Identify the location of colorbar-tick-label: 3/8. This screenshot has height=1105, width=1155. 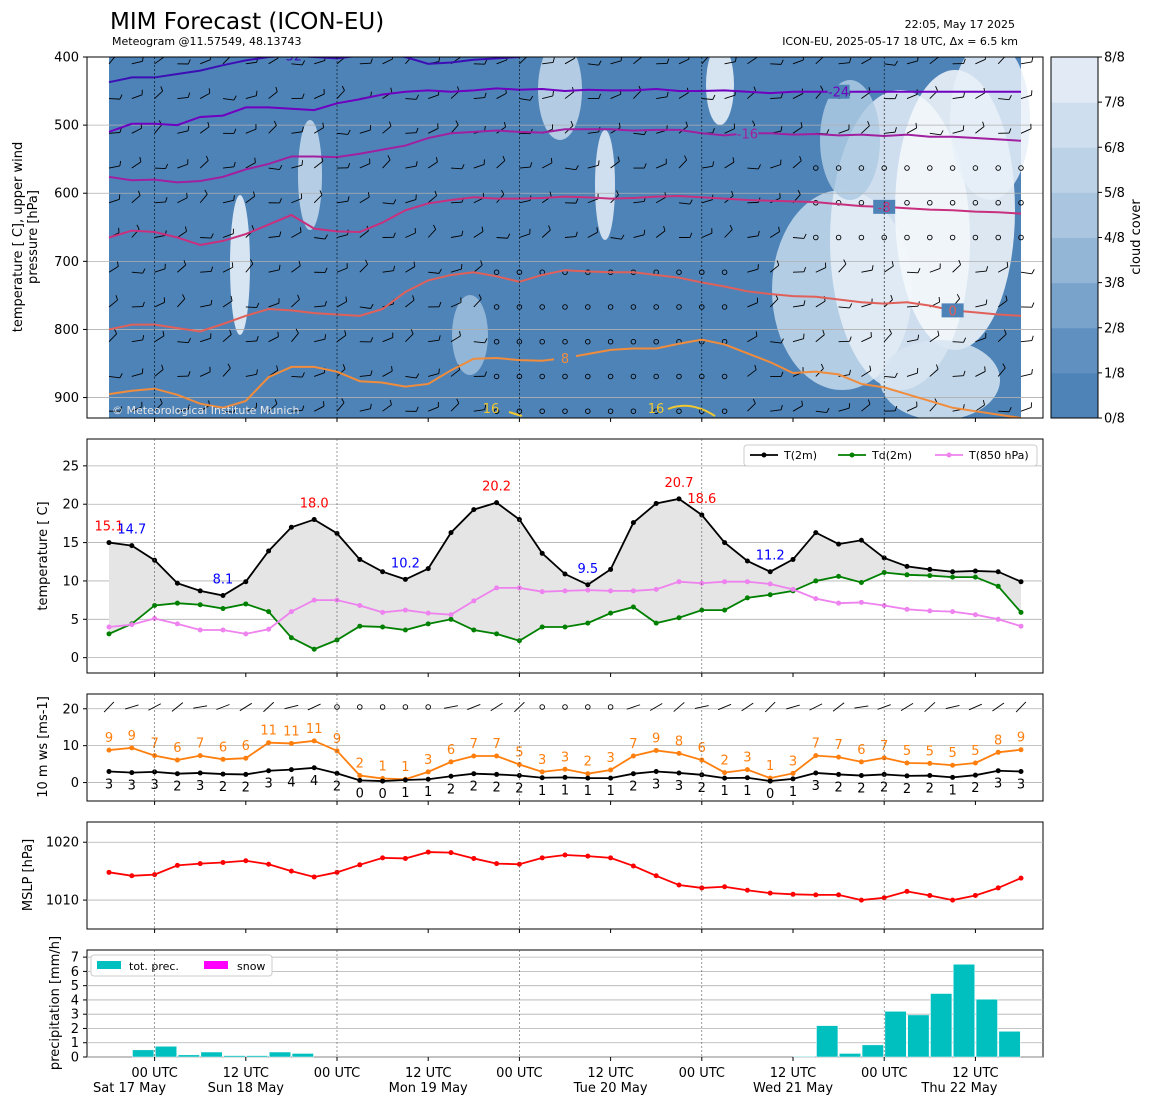
(1114, 283).